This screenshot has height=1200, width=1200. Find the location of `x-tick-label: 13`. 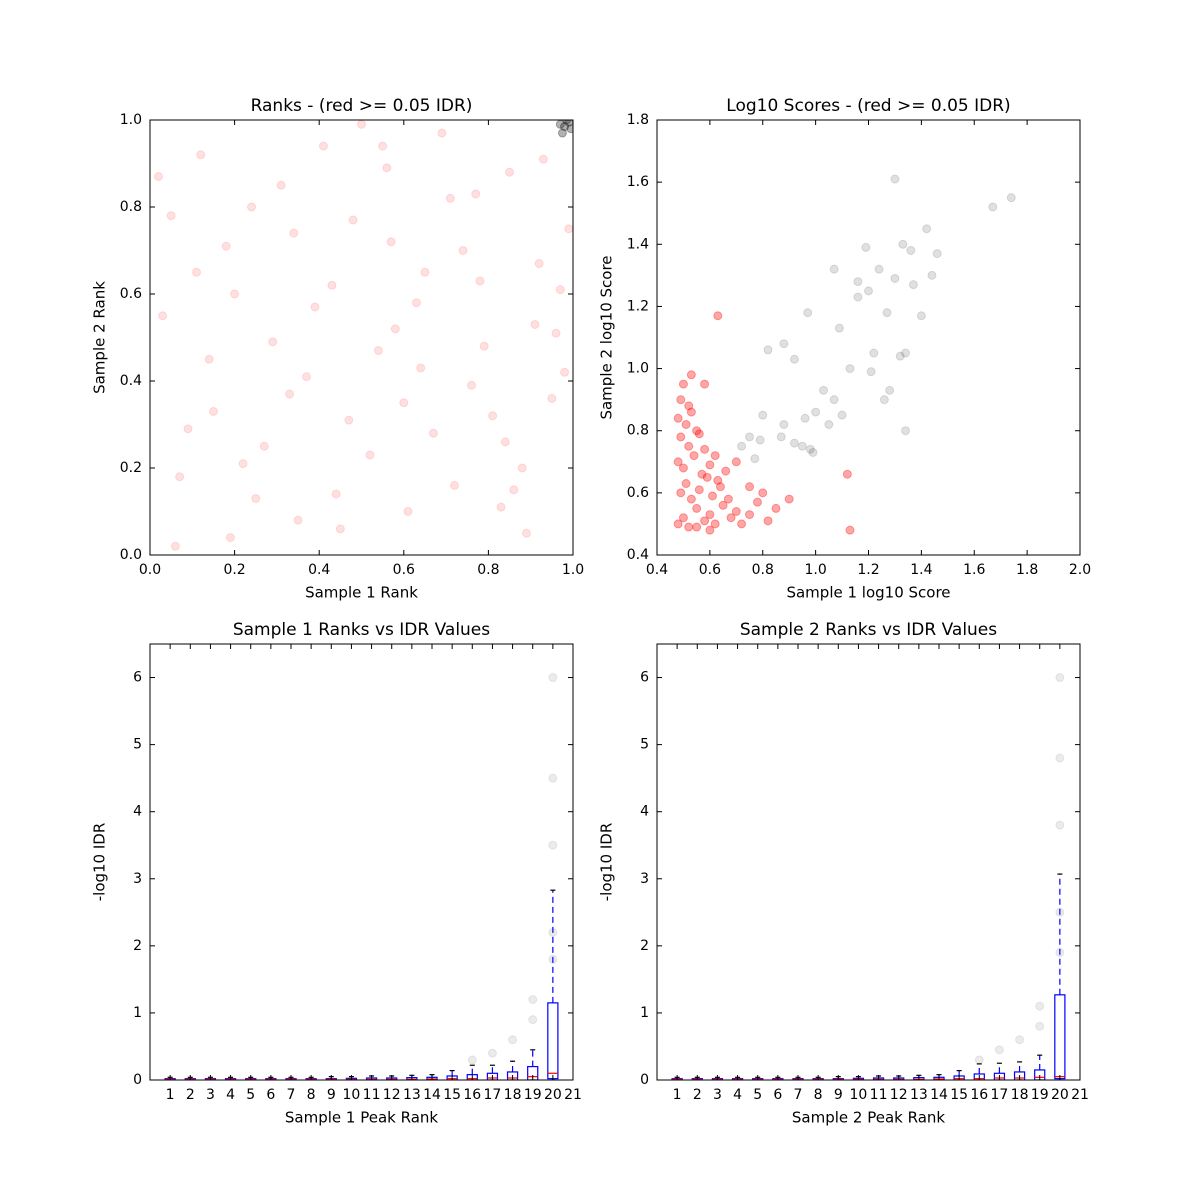

x-tick-label: 13 is located at coordinates (919, 1095).